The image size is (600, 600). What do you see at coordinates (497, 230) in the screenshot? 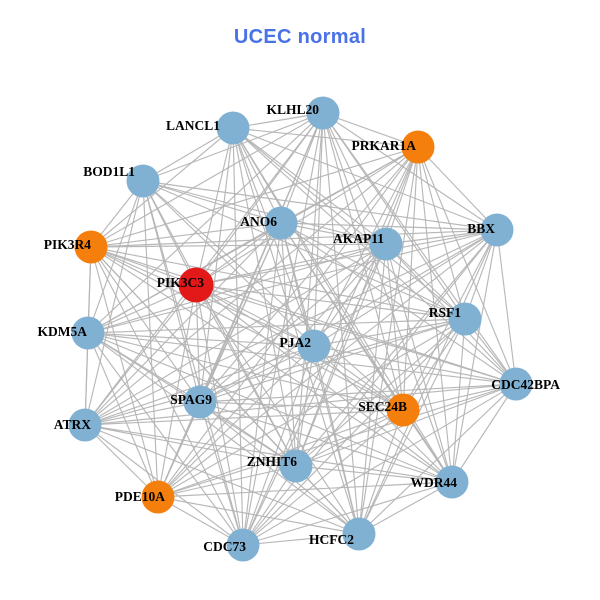
I see `network-node-bbx` at bounding box center [497, 230].